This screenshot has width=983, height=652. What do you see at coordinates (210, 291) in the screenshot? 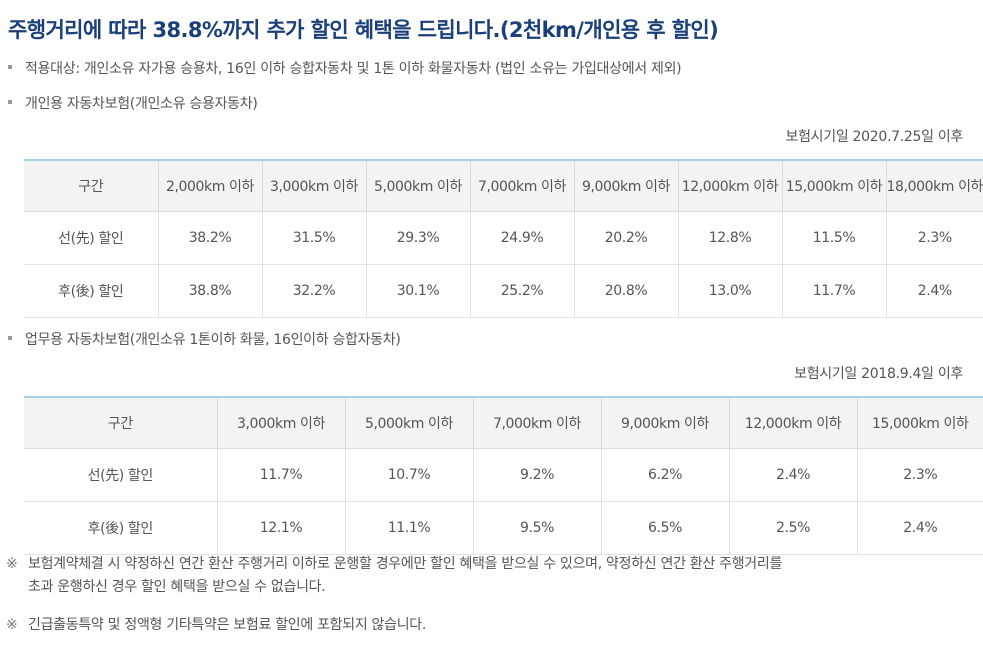
I see `table-cell: 38.8%` at bounding box center [210, 291].